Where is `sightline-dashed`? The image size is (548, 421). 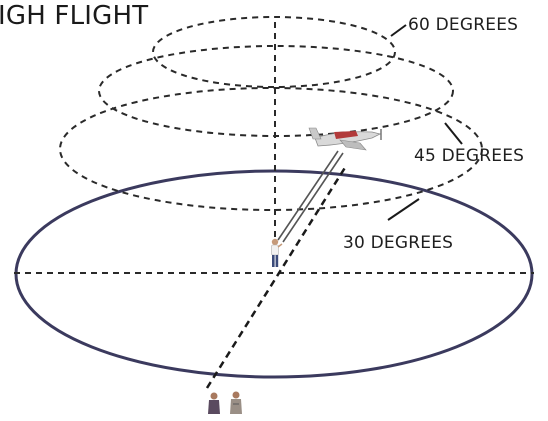
sightline-dashed is located at coordinates (276, 277).